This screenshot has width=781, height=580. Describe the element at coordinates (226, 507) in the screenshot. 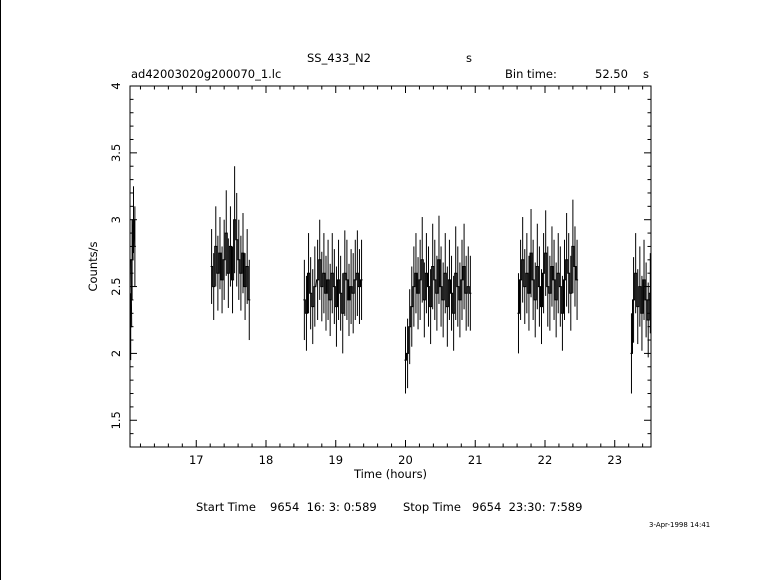

I see `start-time-label: Start Time` at that location.